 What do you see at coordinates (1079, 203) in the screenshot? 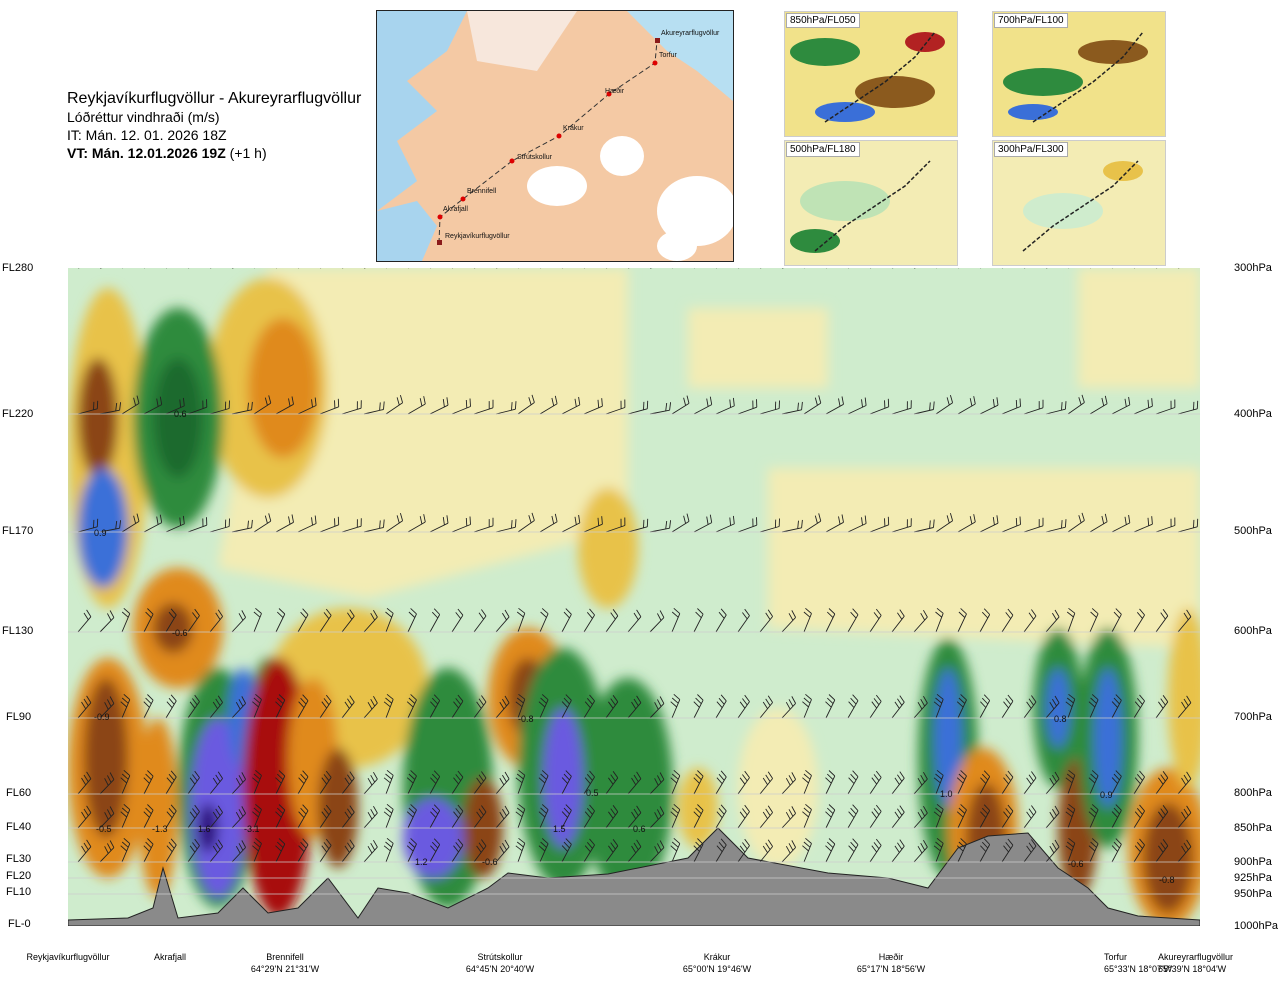
I see `minimap-300: 300hPa/FL300` at bounding box center [1079, 203].